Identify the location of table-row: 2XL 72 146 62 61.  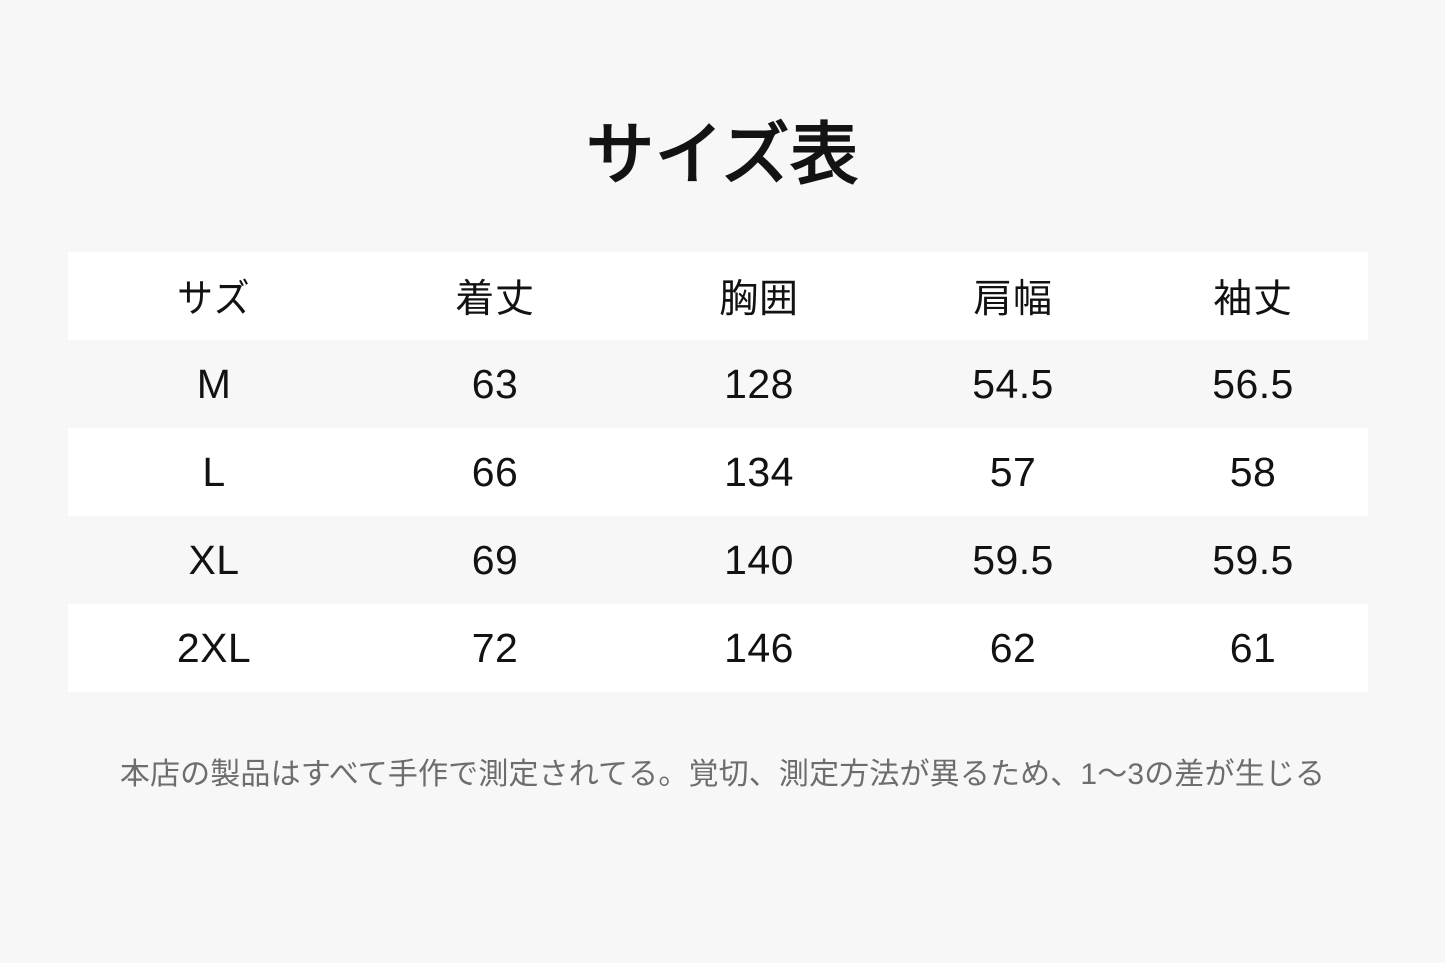
(718, 648).